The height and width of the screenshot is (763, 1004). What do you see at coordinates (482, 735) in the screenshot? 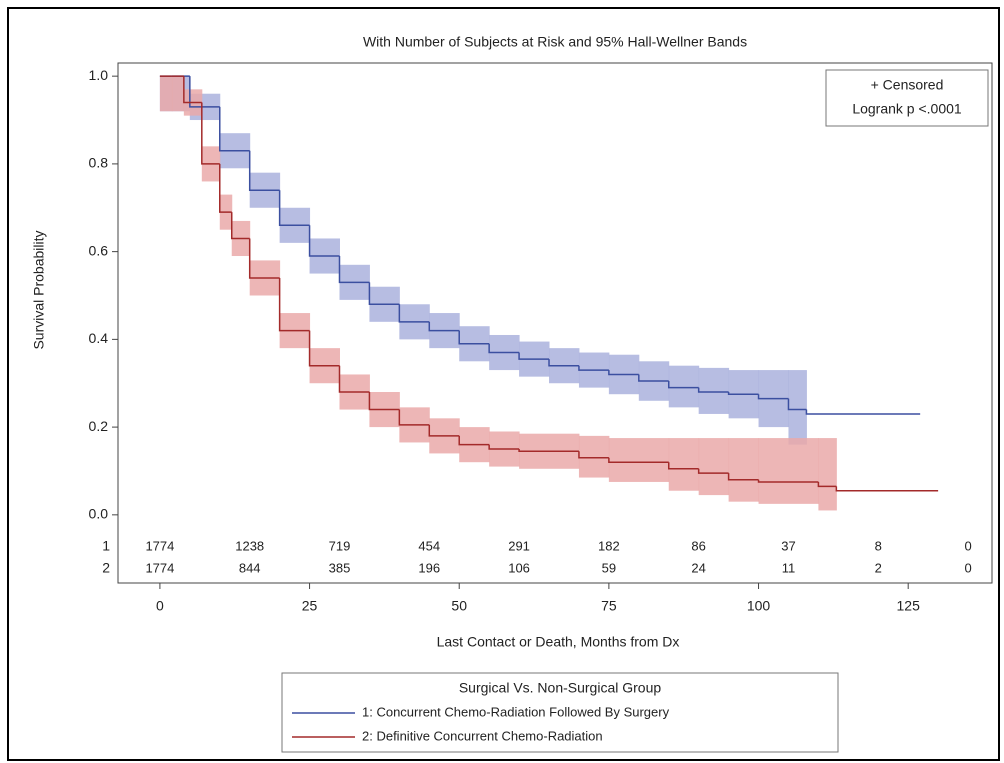
I see `legend-label: 2: Definitive Concurrent Chemo-Radiation` at bounding box center [482, 735].